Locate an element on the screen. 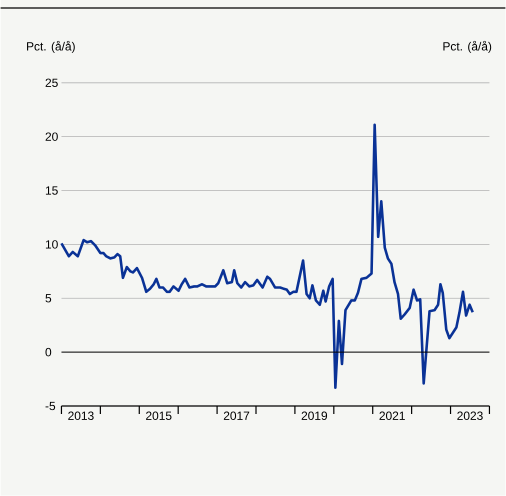 This screenshot has width=506, height=496. y-tick-label: 10 is located at coordinates (52, 244).